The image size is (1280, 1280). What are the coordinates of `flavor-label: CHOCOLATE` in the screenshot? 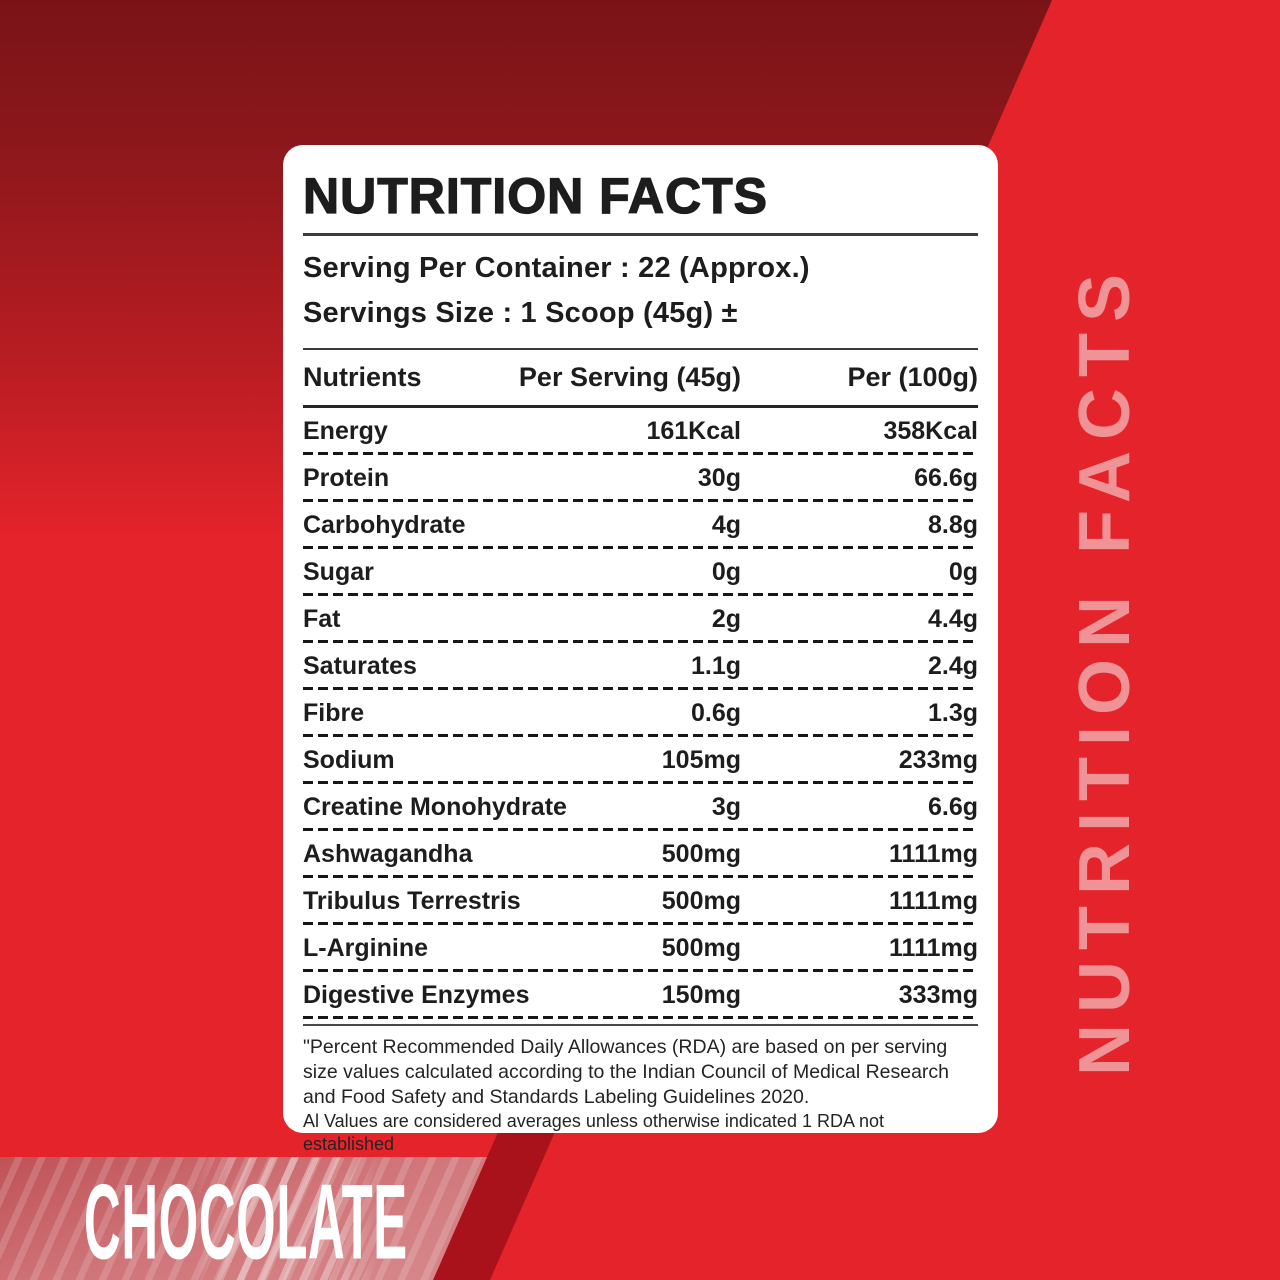 It's located at (246, 1221).